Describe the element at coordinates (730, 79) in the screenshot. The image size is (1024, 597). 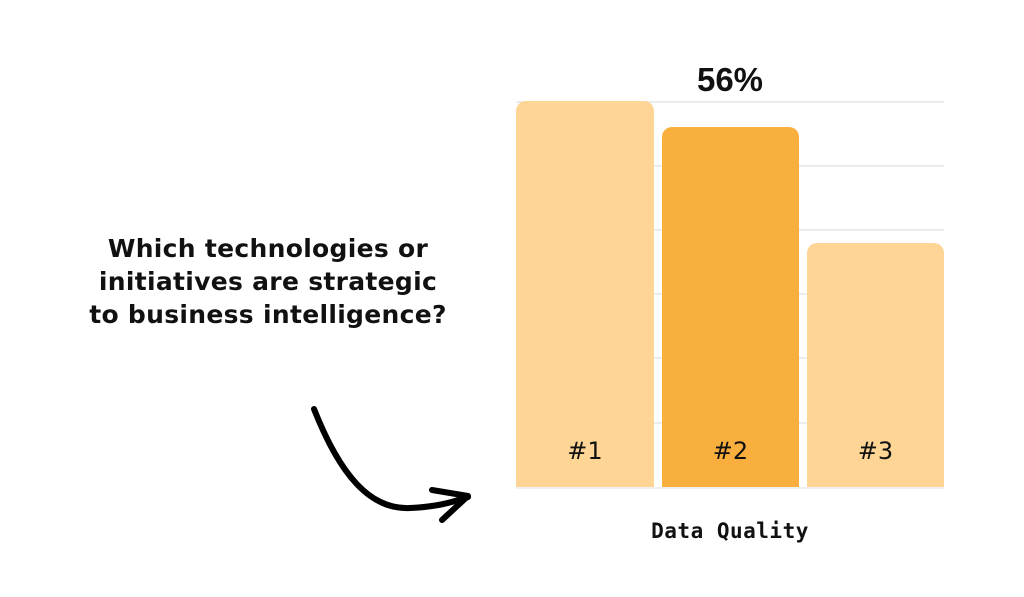
I see `chart-headline-value: 56%` at that location.